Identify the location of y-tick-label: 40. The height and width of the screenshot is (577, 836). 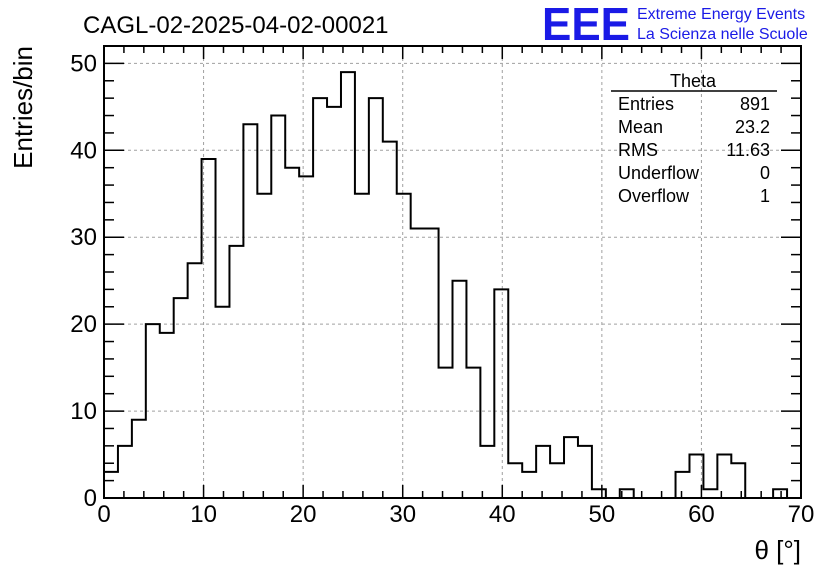
(83, 150).